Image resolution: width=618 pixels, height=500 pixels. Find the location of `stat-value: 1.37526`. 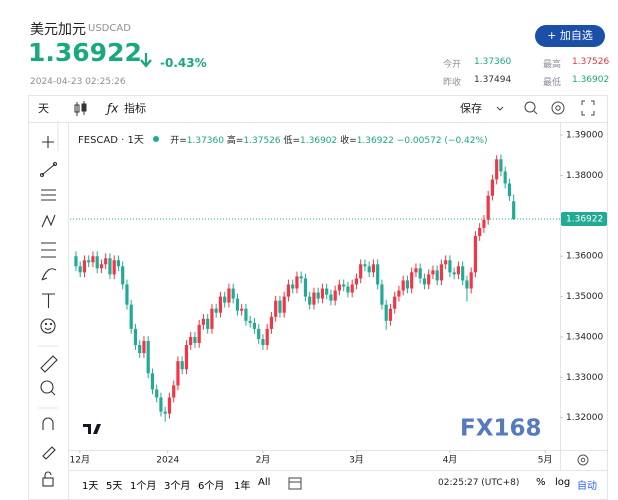

stat-value: 1.37526 is located at coordinates (591, 62).